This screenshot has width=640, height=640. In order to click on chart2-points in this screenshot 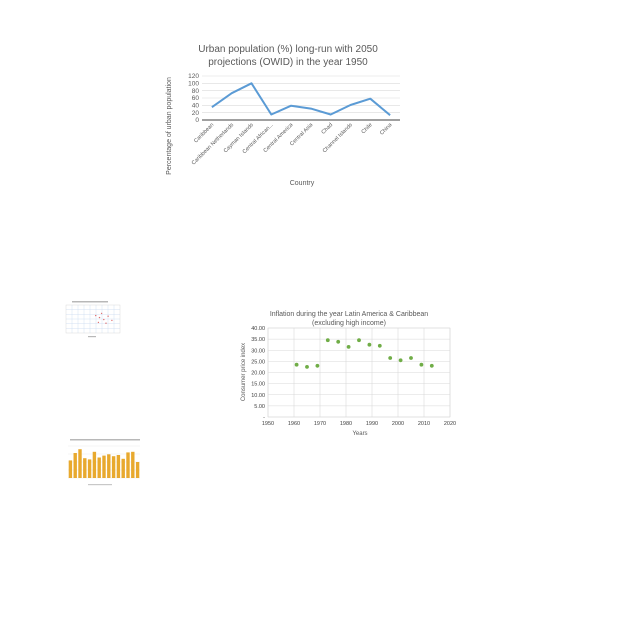, I will do `click(364, 353)`.